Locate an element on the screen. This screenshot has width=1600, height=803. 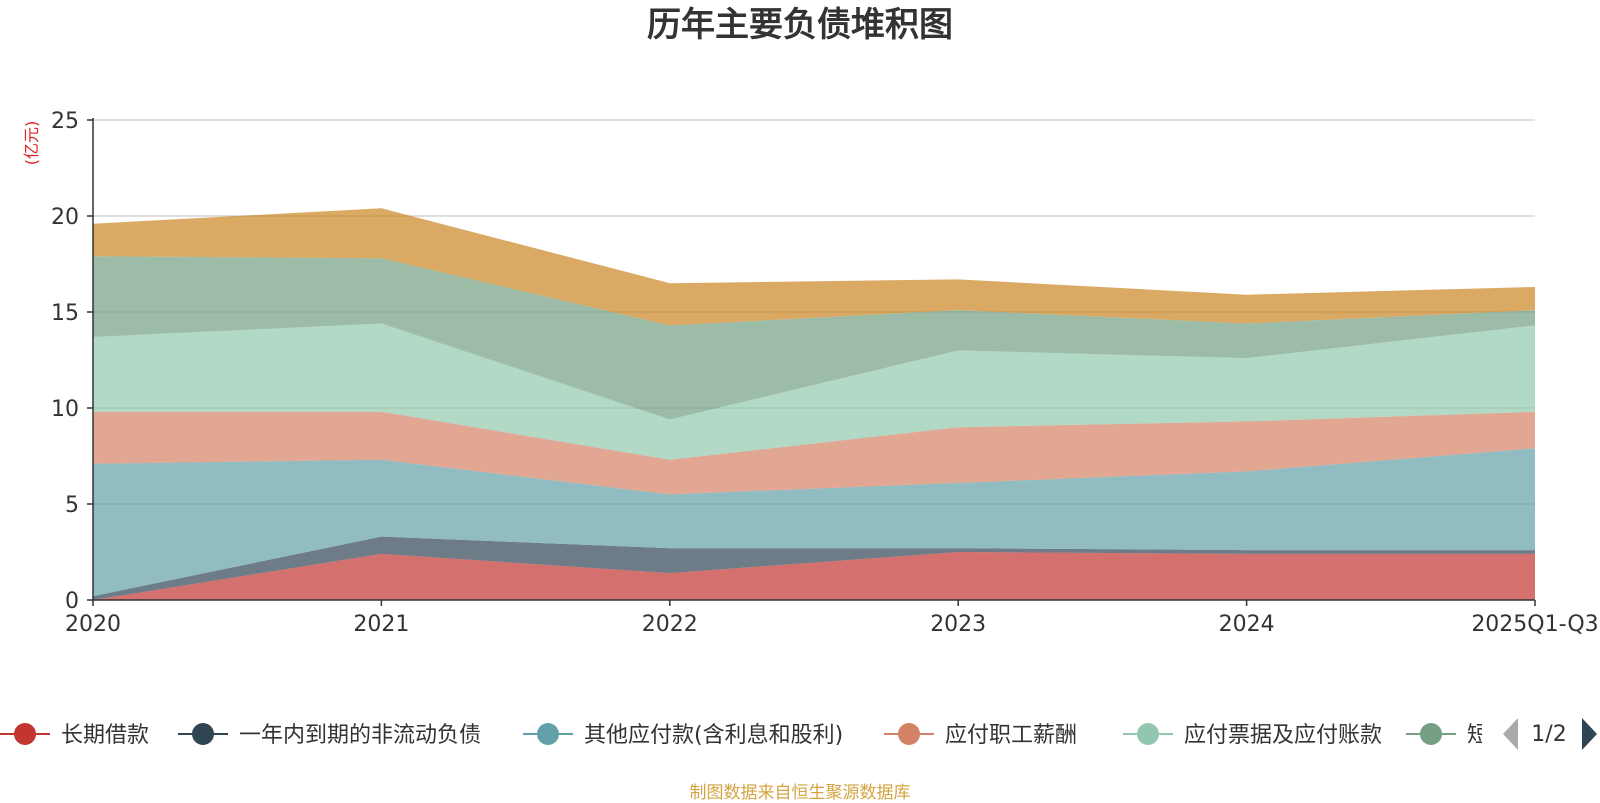
legend-item-3: 应付职工薪酬 is located at coordinates (980, 735).